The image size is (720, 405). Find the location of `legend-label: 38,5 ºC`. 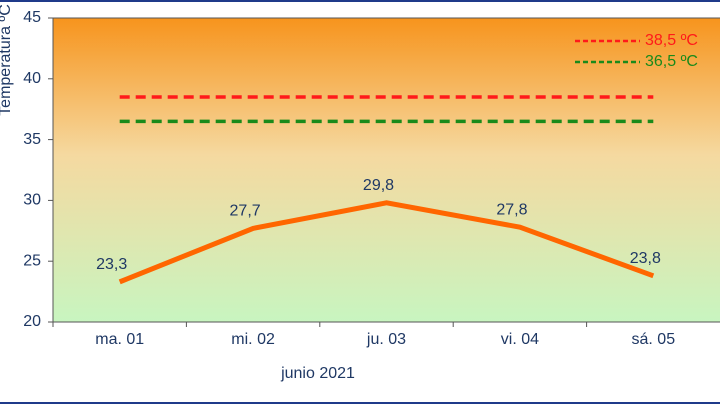

legend-label: 38,5 ºC is located at coordinates (671, 40).